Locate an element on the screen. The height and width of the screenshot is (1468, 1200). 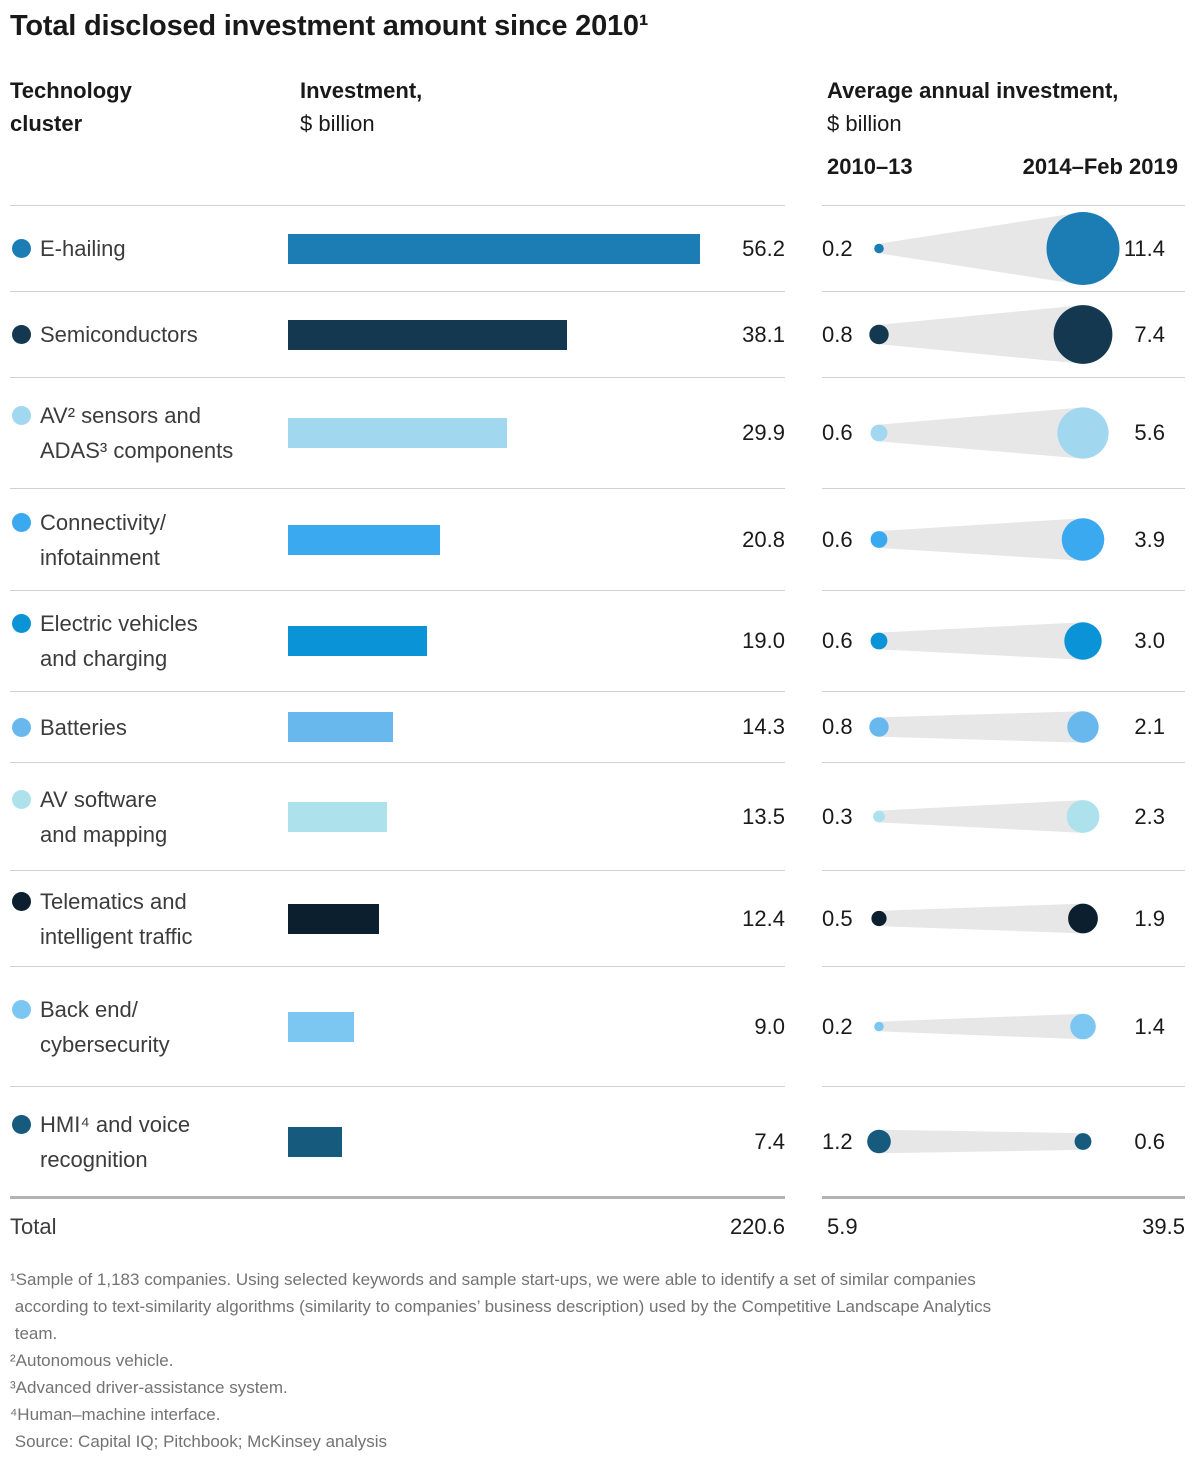
header-investment: Investment, $ billion is located at coordinates (355, 107).